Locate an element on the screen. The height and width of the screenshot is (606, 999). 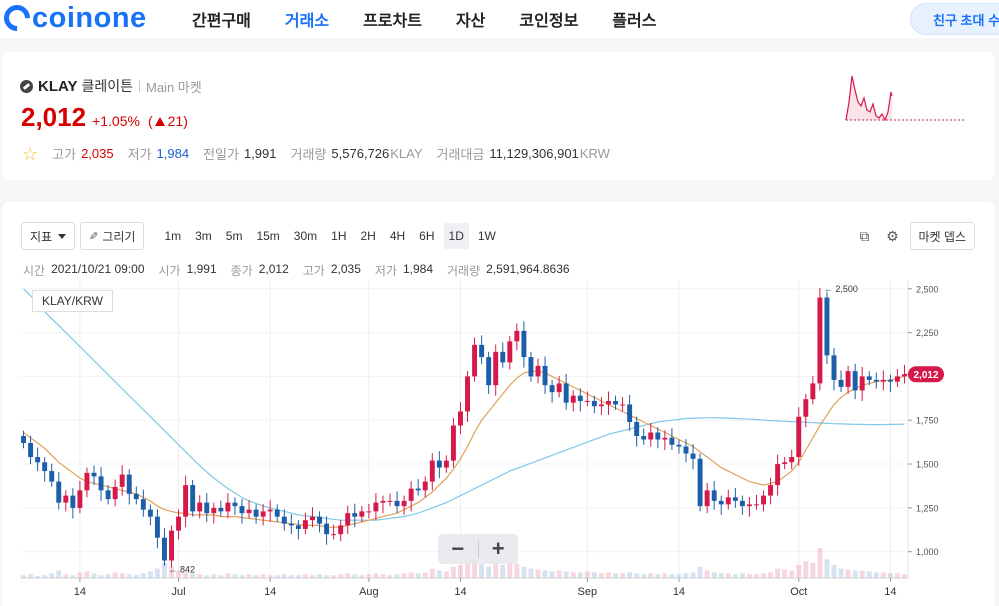
interval-1m: 1m is located at coordinates (173, 236).